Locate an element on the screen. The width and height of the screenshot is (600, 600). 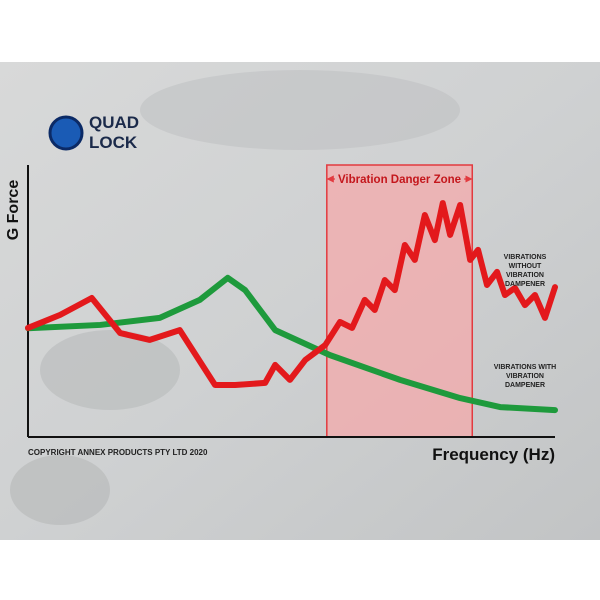
legend-label: VIBRATIONS WITHOUT VIBRATION DAMPENER is located at coordinates (525, 271).